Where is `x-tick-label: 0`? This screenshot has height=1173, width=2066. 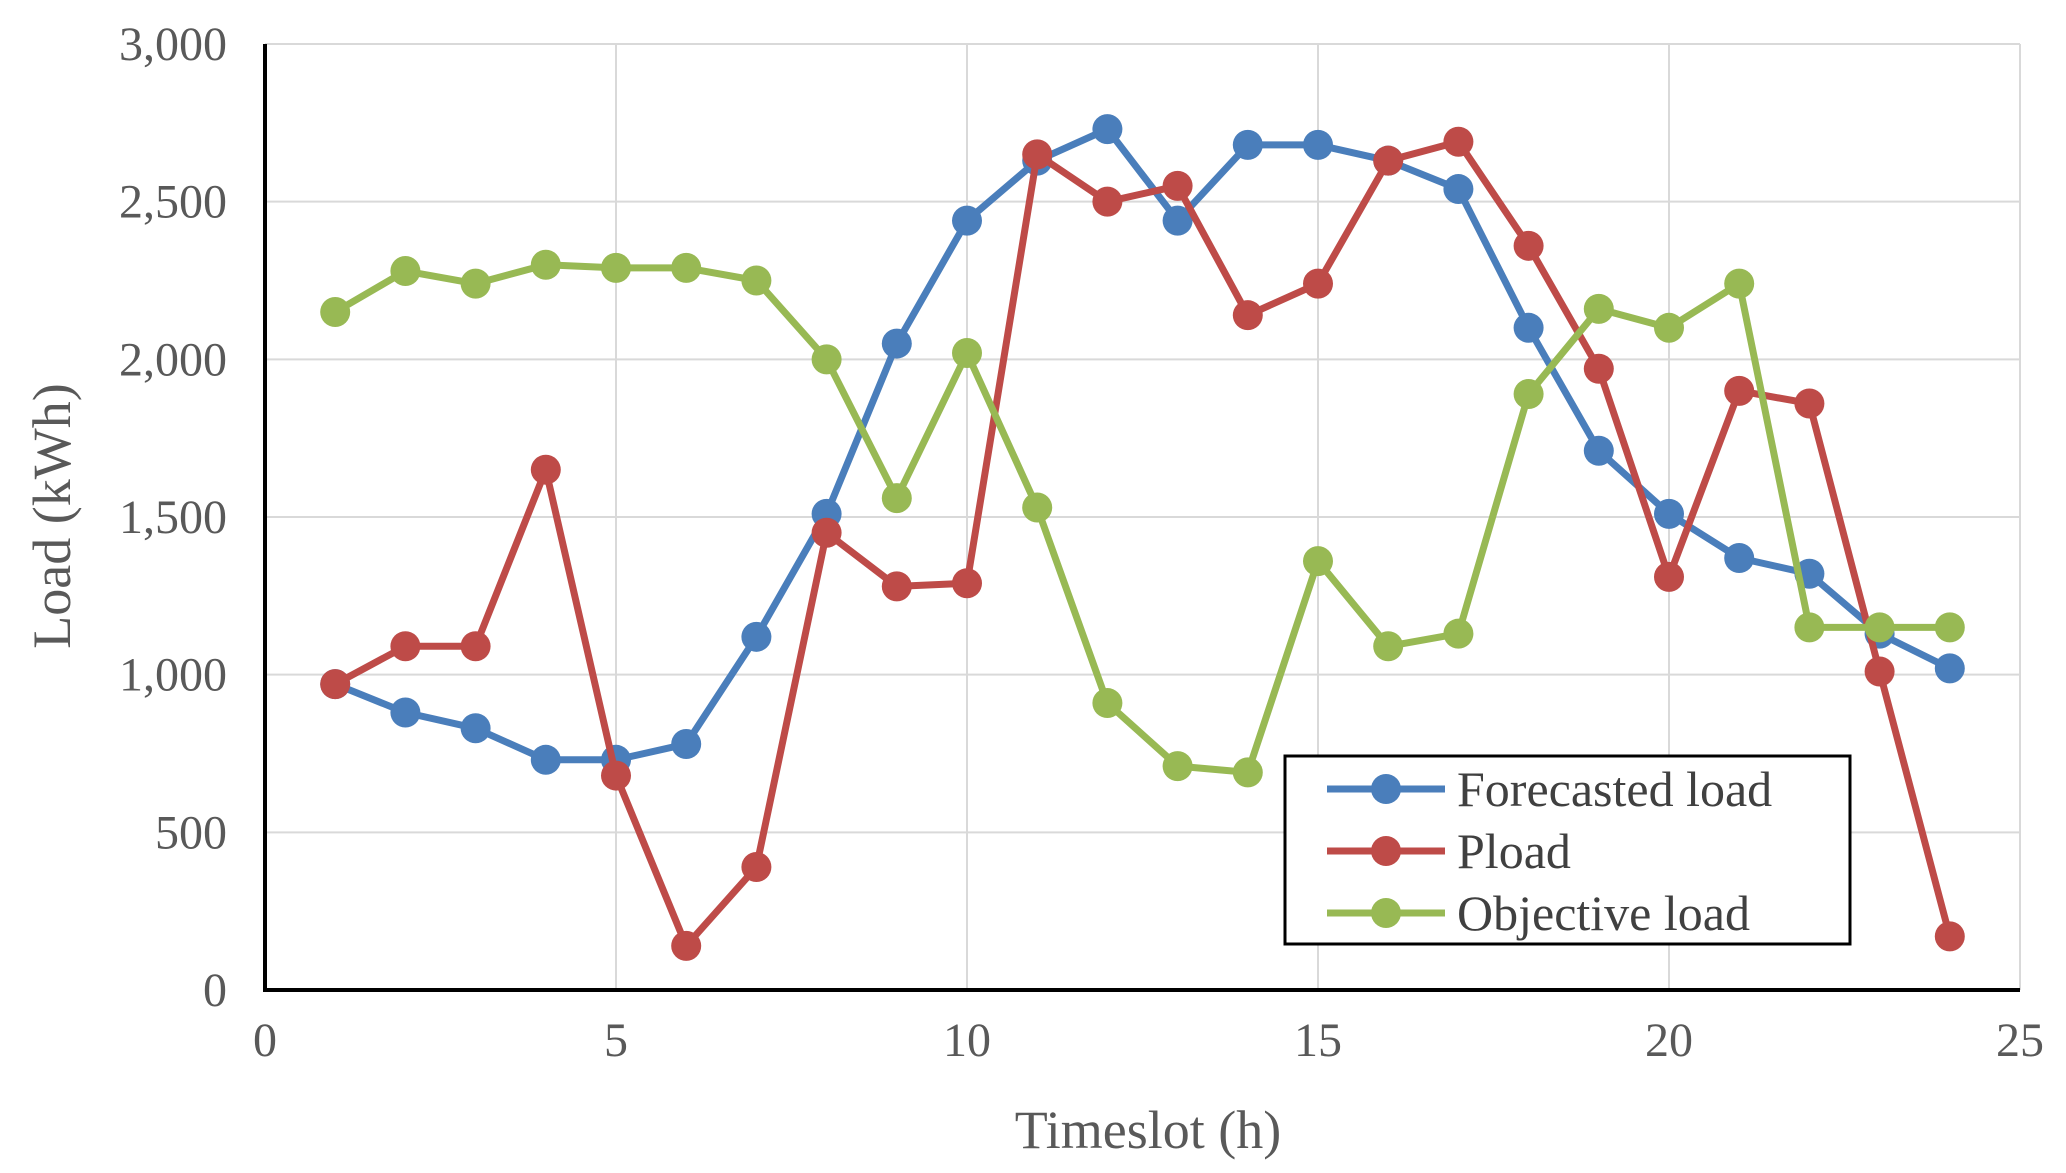 x-tick-label: 0 is located at coordinates (265, 1040).